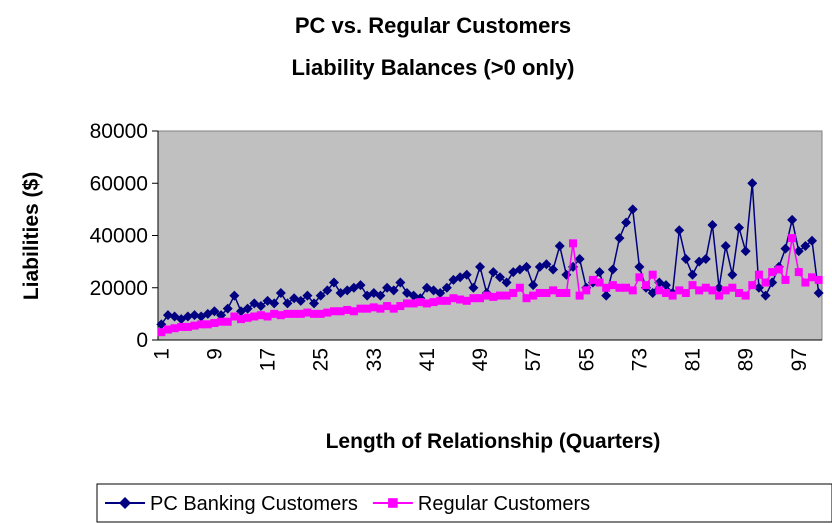  Describe the element at coordinates (432, 67) in the screenshot. I see `chart-subtitle: Liability Balances (>0 only)` at that location.